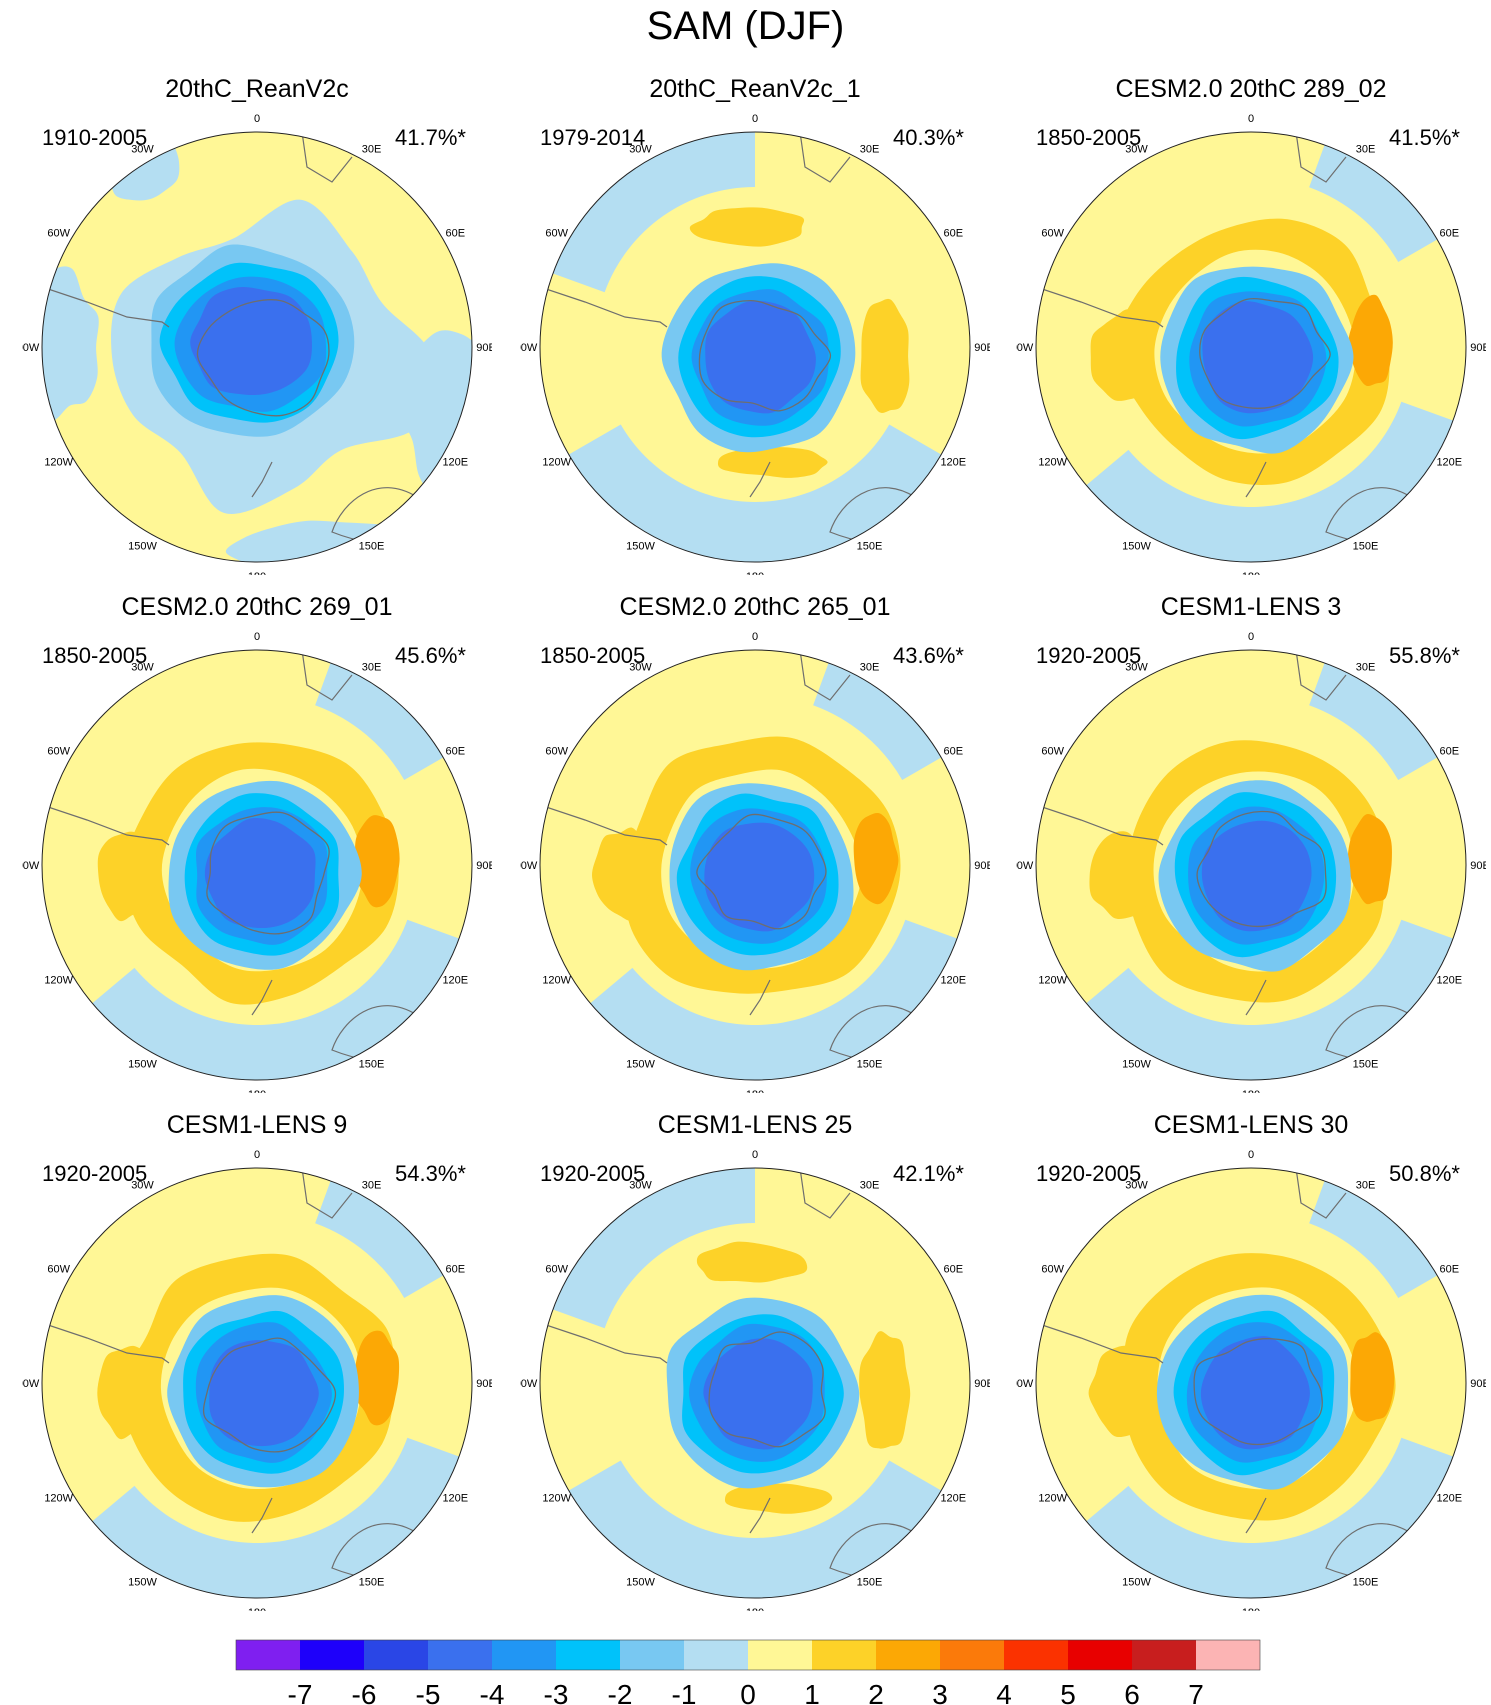 The width and height of the screenshot is (1491, 1705). What do you see at coordinates (430, 1173) in the screenshot?
I see `panel-explained-variance: 54.3%*` at bounding box center [430, 1173].